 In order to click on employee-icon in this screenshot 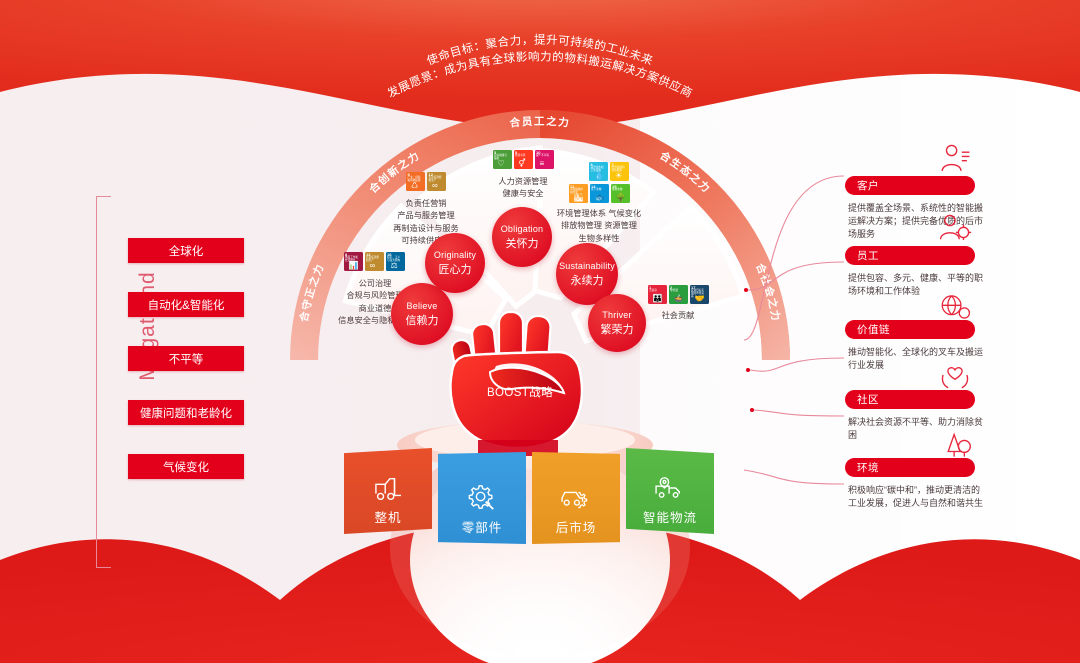, I will do `click(955, 227)`.